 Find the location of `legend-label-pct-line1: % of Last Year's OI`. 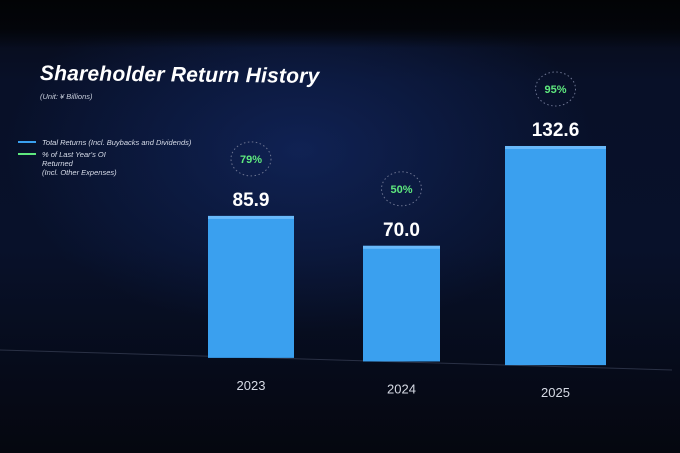

legend-label-pct-line1: % of Last Year's OI is located at coordinates (74, 154).